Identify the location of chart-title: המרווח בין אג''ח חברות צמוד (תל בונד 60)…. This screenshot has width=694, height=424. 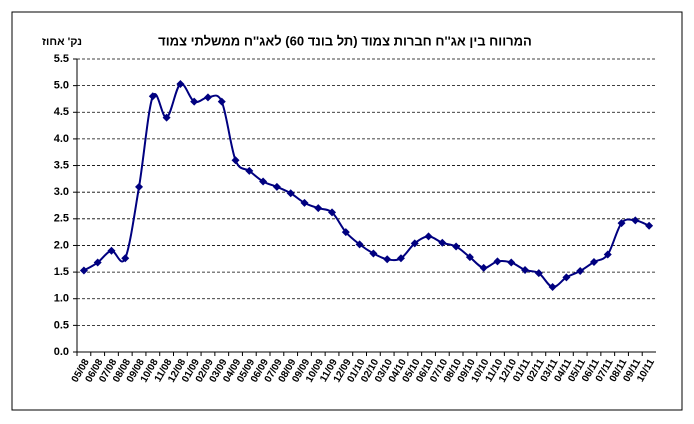
(345, 40).